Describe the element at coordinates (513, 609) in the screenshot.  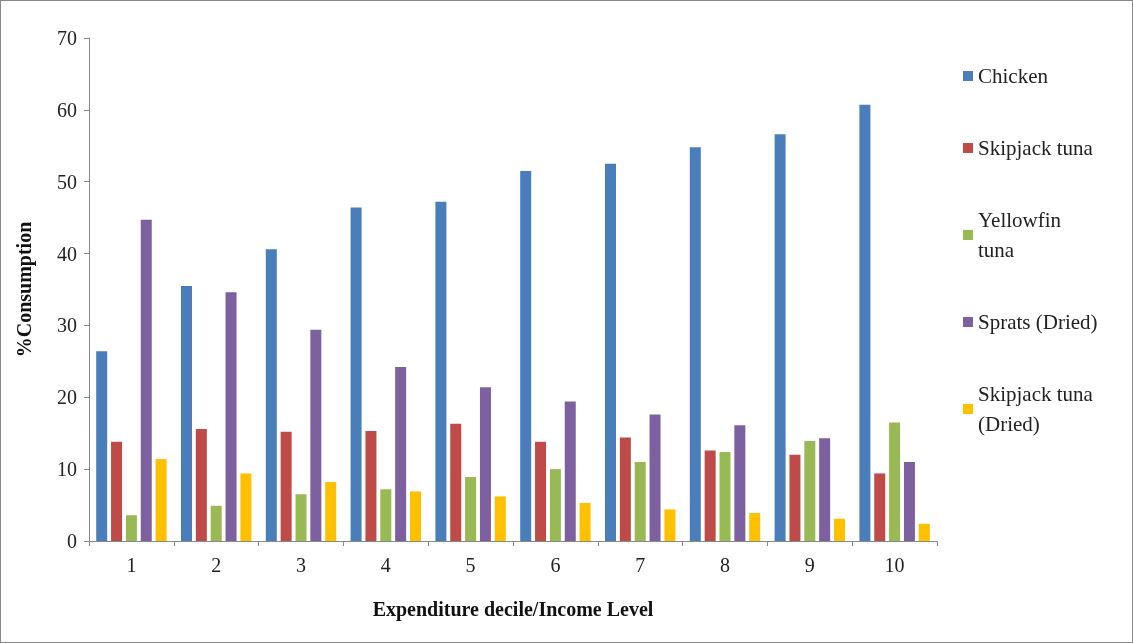
I see `x-axis-title: Expenditure decile/Income Level` at that location.